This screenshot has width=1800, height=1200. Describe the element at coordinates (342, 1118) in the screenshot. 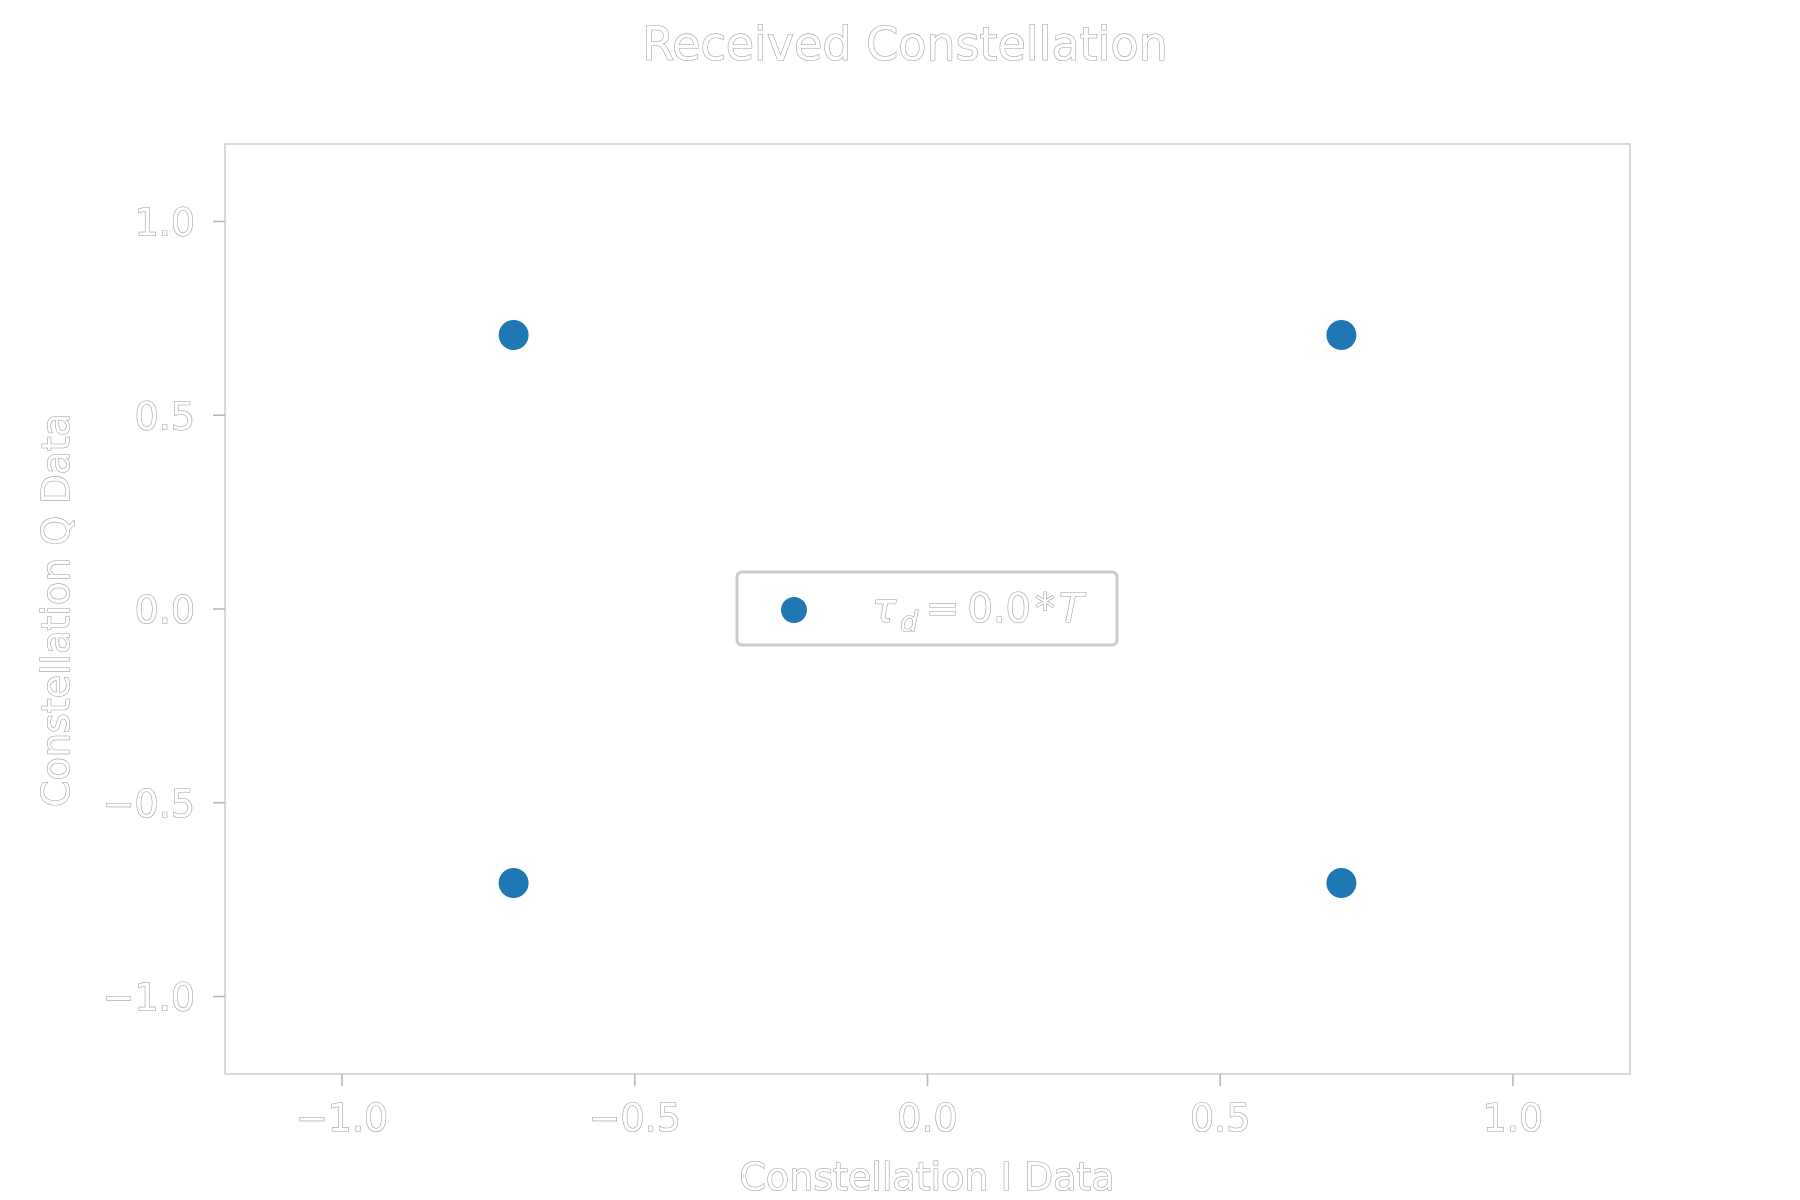

I see `x-tick-label: −1.0` at that location.